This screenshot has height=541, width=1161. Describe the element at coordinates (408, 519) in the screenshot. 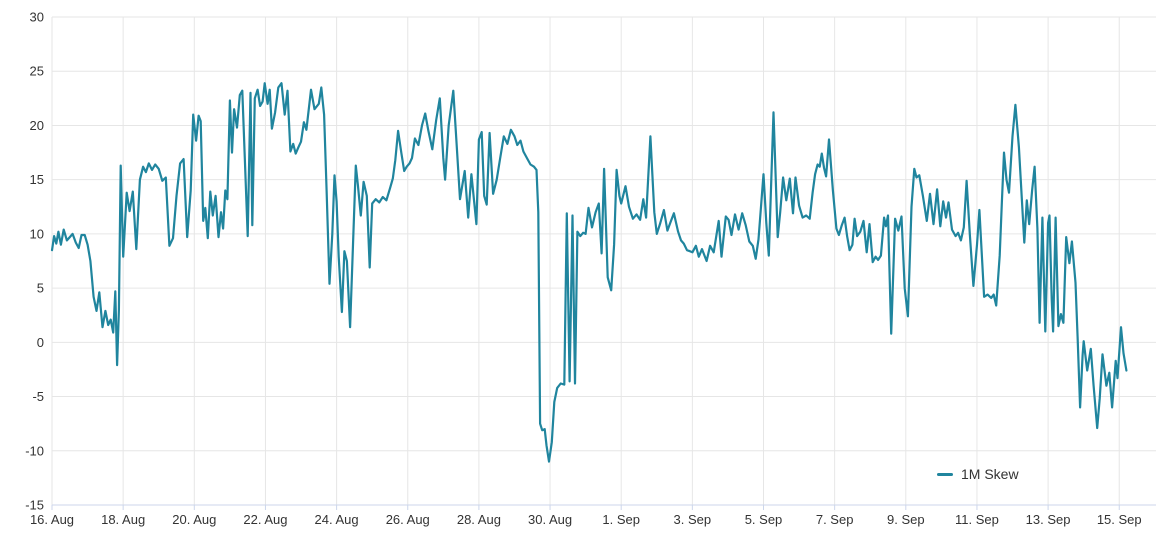

I see `x-axis-tick-label: 26. Aug` at that location.